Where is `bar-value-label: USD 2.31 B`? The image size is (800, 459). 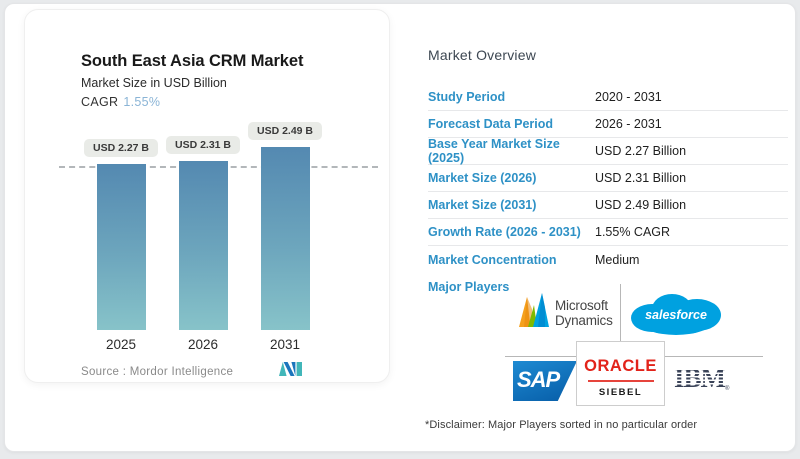
bar-value-label: USD 2.31 B is located at coordinates (203, 145).